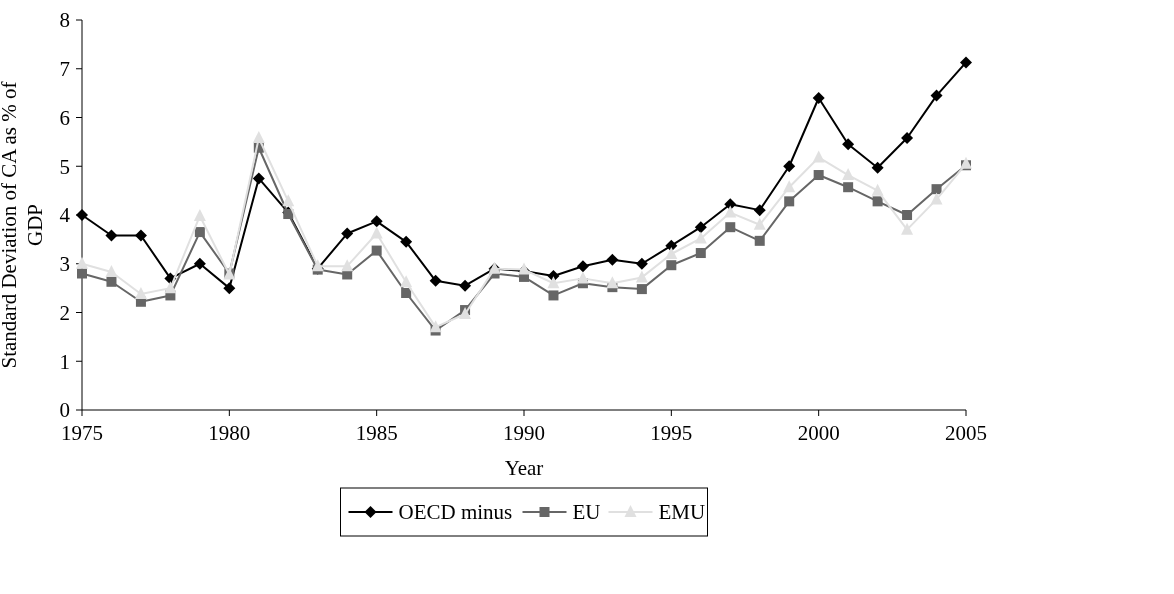 This screenshot has height=594, width=1174. What do you see at coordinates (64, 117) in the screenshot?
I see `y-tick-label: 6` at bounding box center [64, 117].